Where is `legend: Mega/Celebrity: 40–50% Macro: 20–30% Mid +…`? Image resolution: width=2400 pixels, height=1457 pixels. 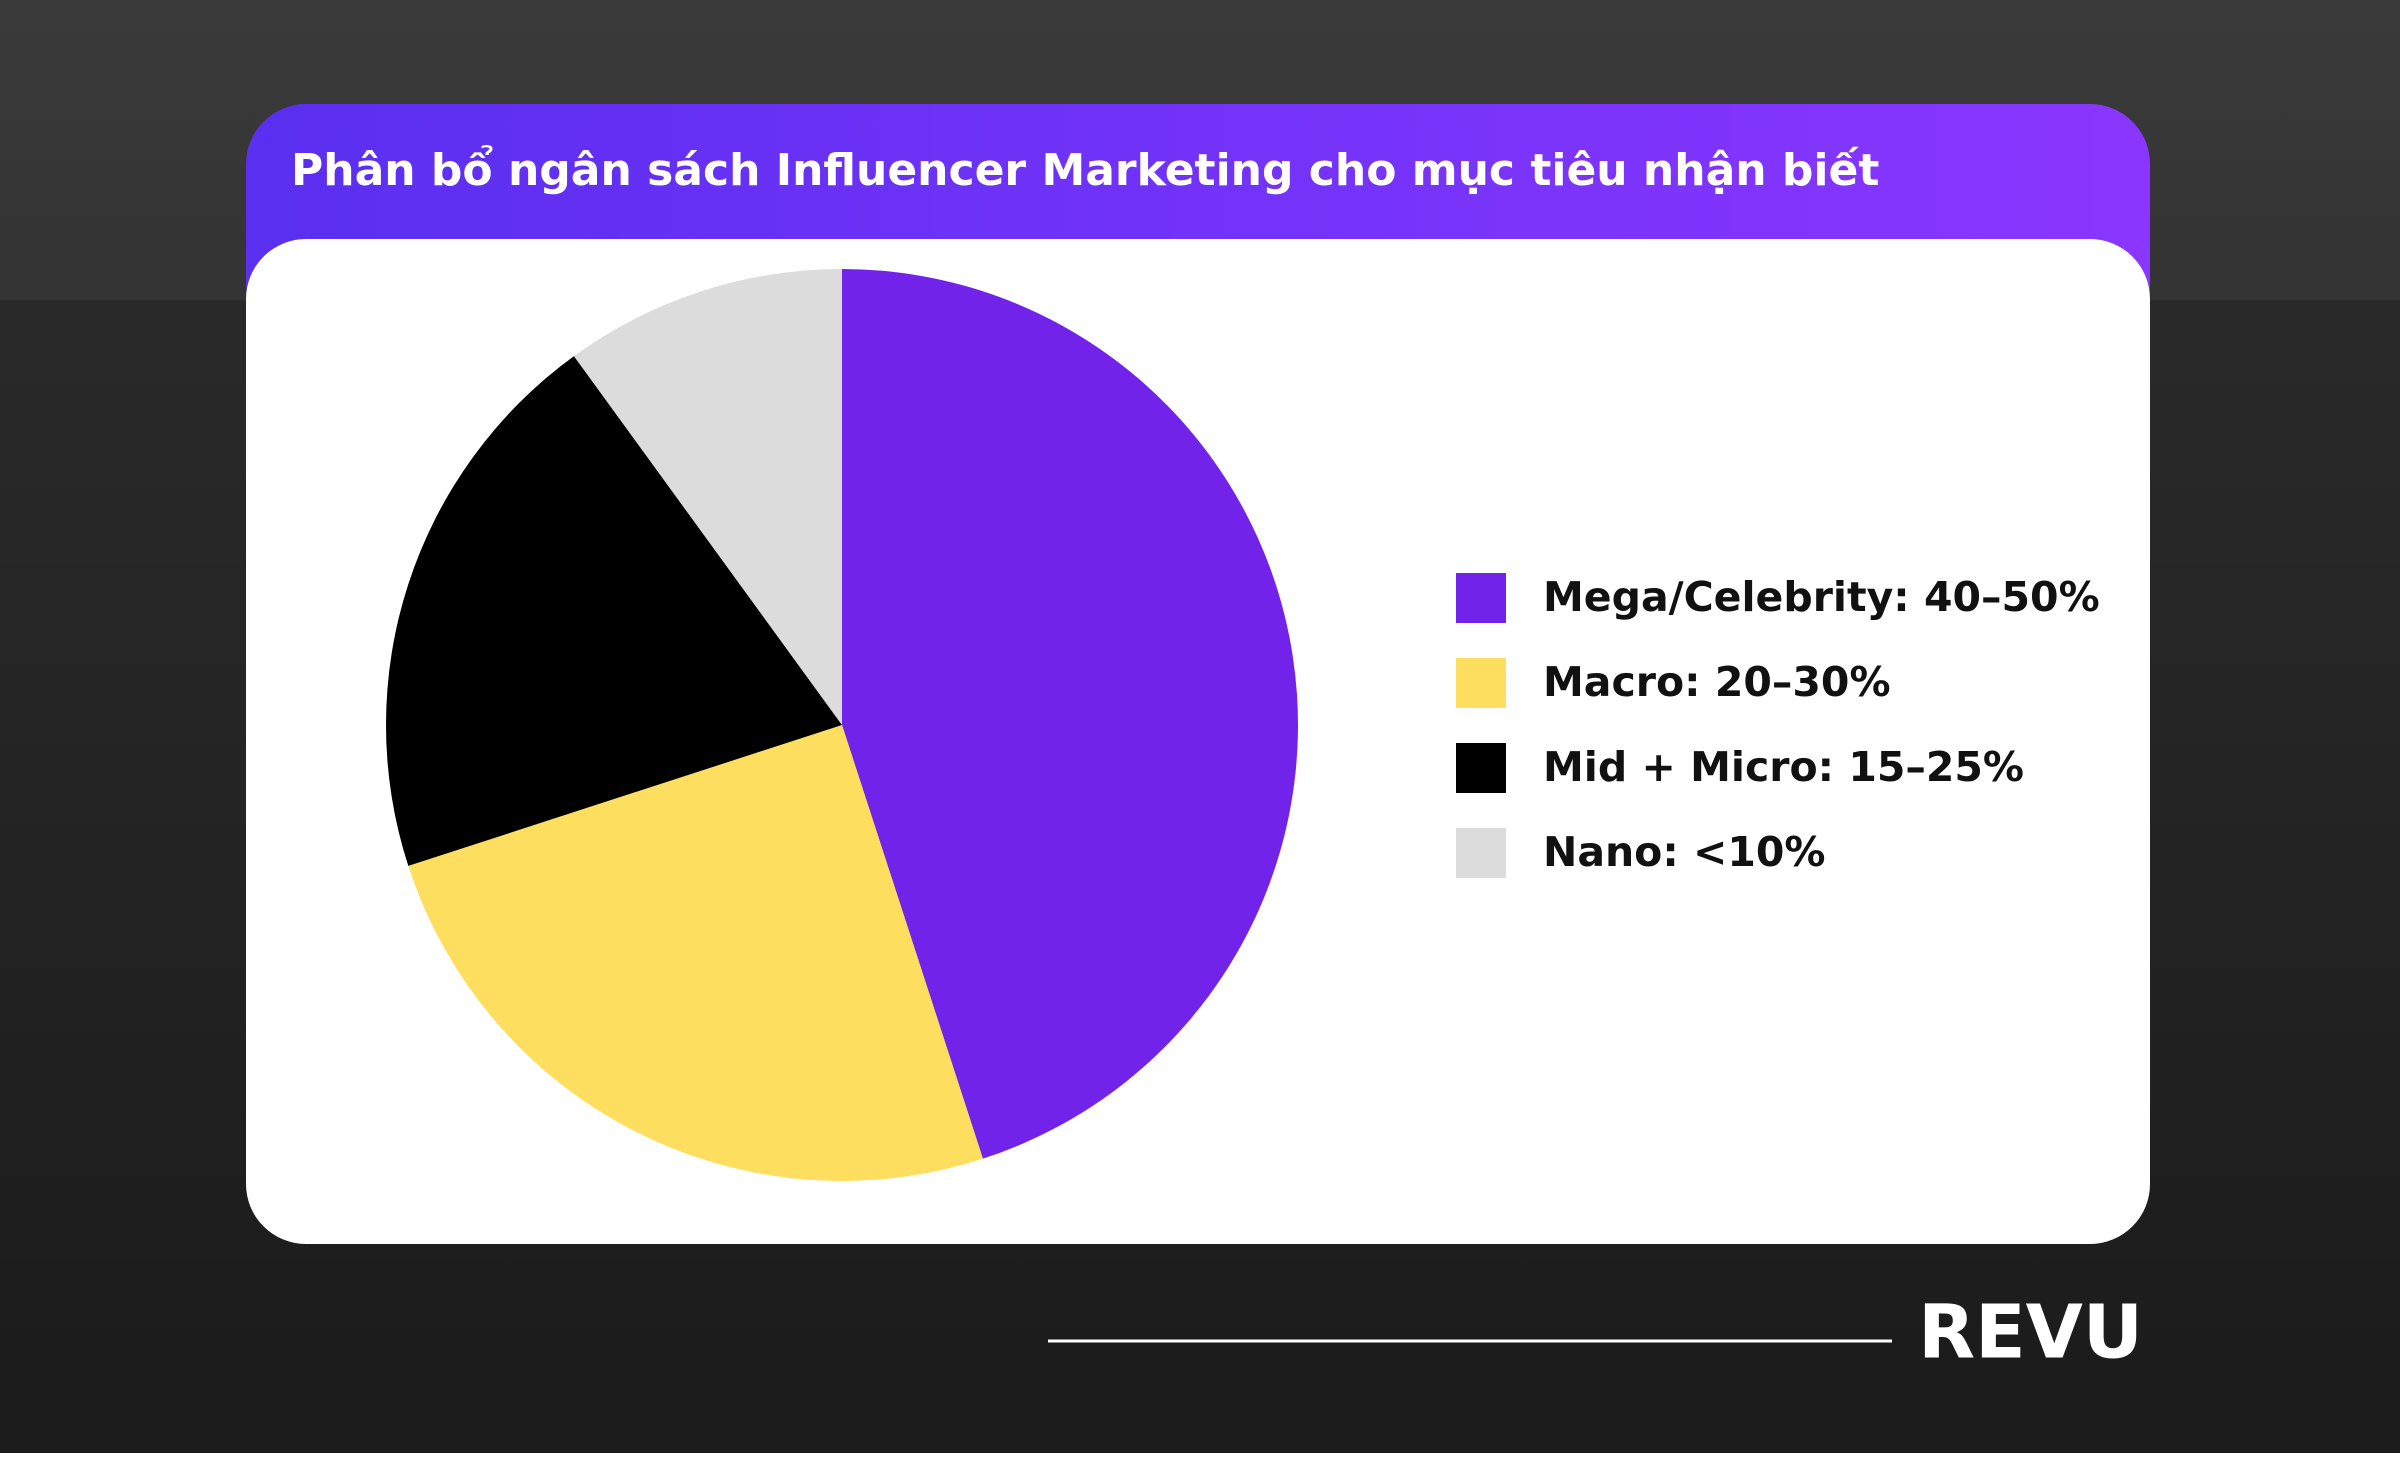 legend: Mega/Celebrity: 40–50% Macro: 20–30% Mid +… is located at coordinates (1778, 725).